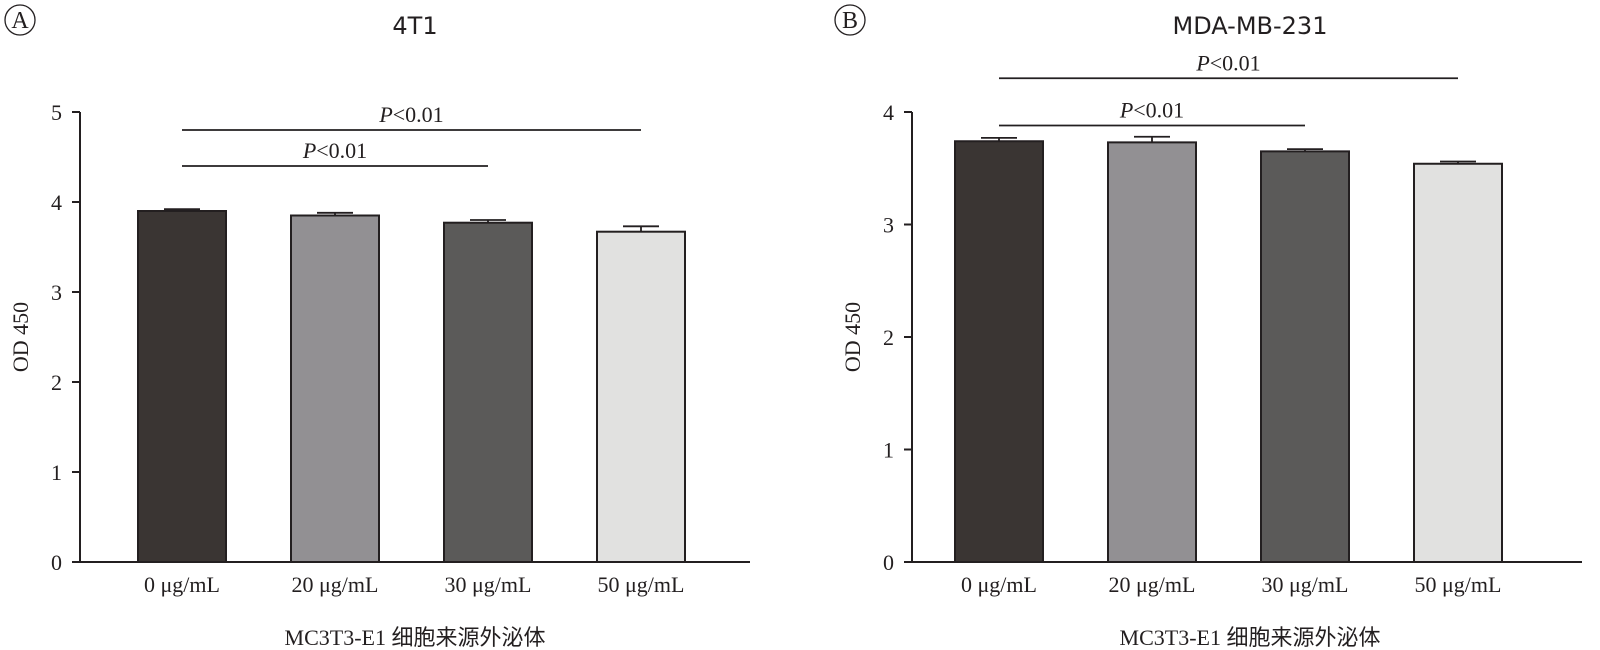 The image size is (1600, 650). Describe the element at coordinates (56, 112) in the screenshot. I see `y-tick-label: 5` at that location.